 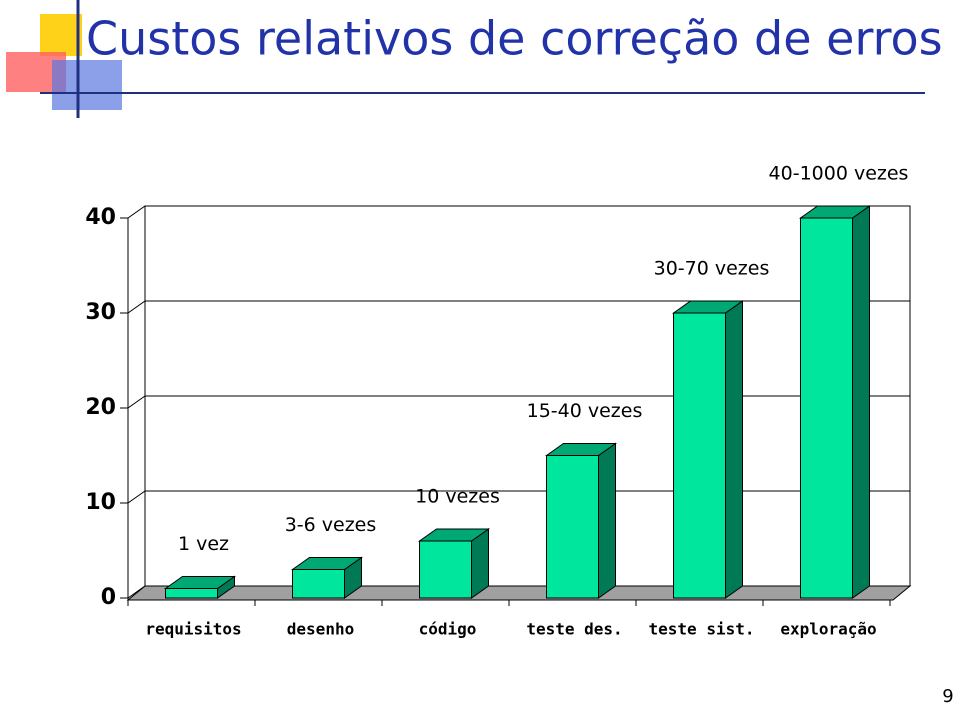 I want to click on bar-annotation: 10 vezes, so click(x=457, y=497).